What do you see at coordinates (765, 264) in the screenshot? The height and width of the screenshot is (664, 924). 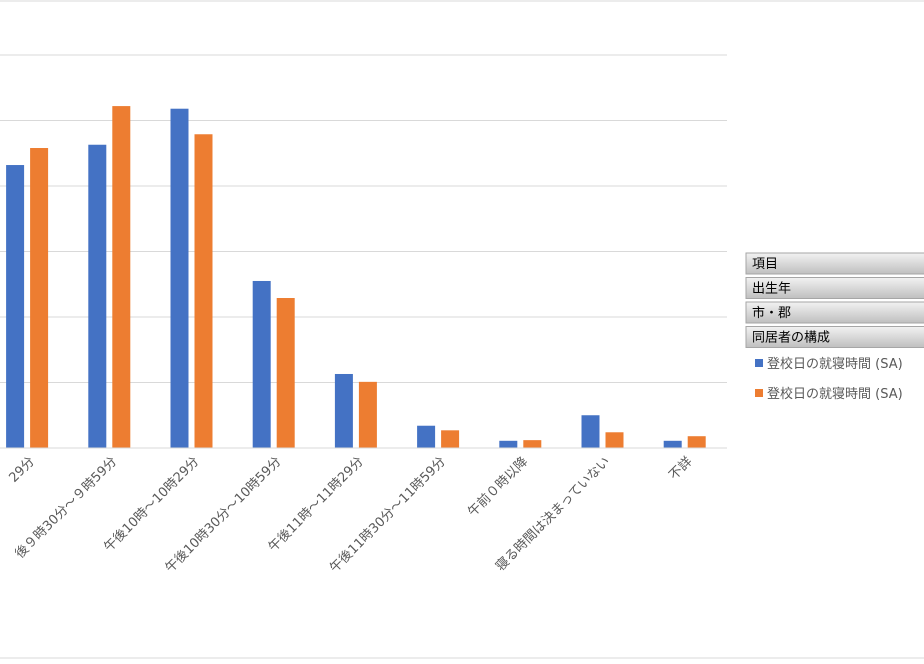 I see `field-button-label: 項目` at bounding box center [765, 264].